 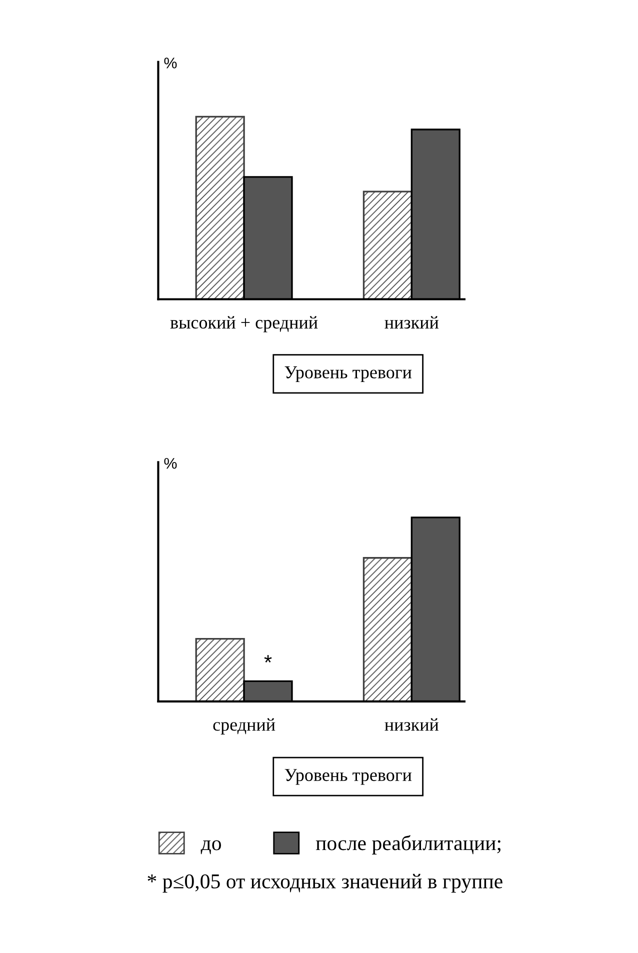 What do you see at coordinates (408, 844) in the screenshot?
I see `legend-label: после реабилитации;` at bounding box center [408, 844].